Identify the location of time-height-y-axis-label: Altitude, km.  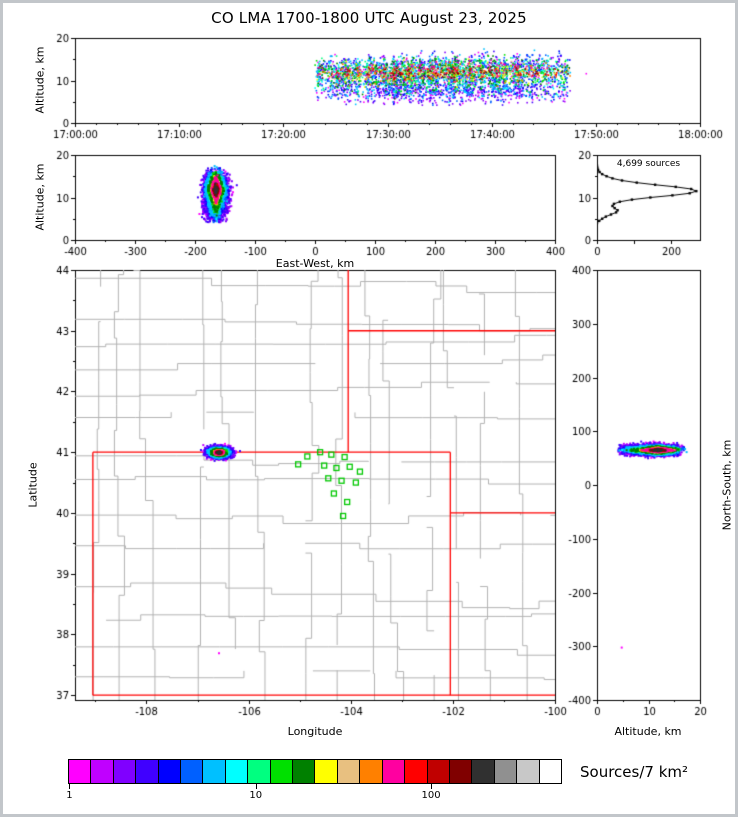
(40, 80).